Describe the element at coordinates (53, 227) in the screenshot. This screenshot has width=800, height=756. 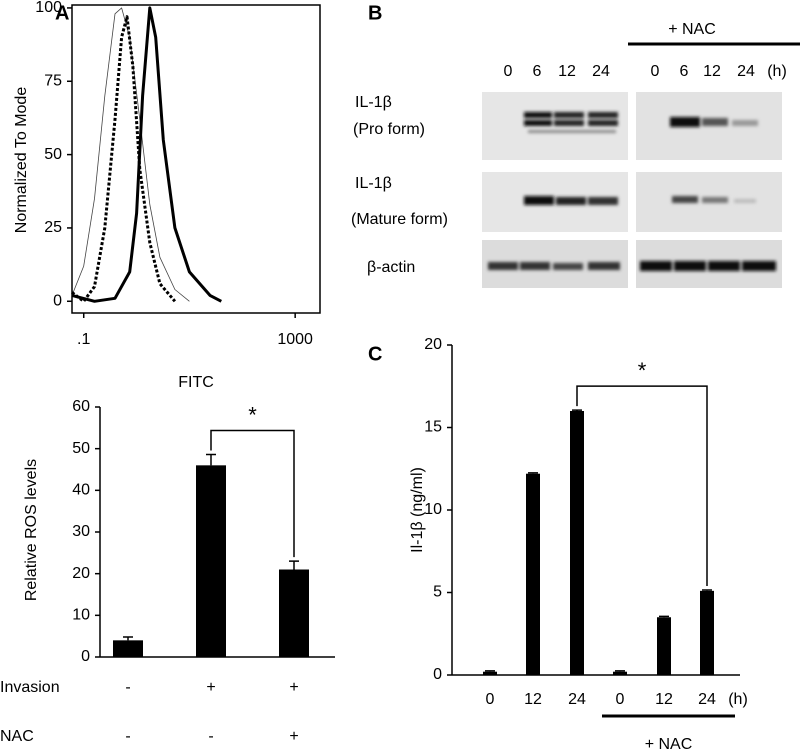
I see `y-tick-label: 25` at that location.